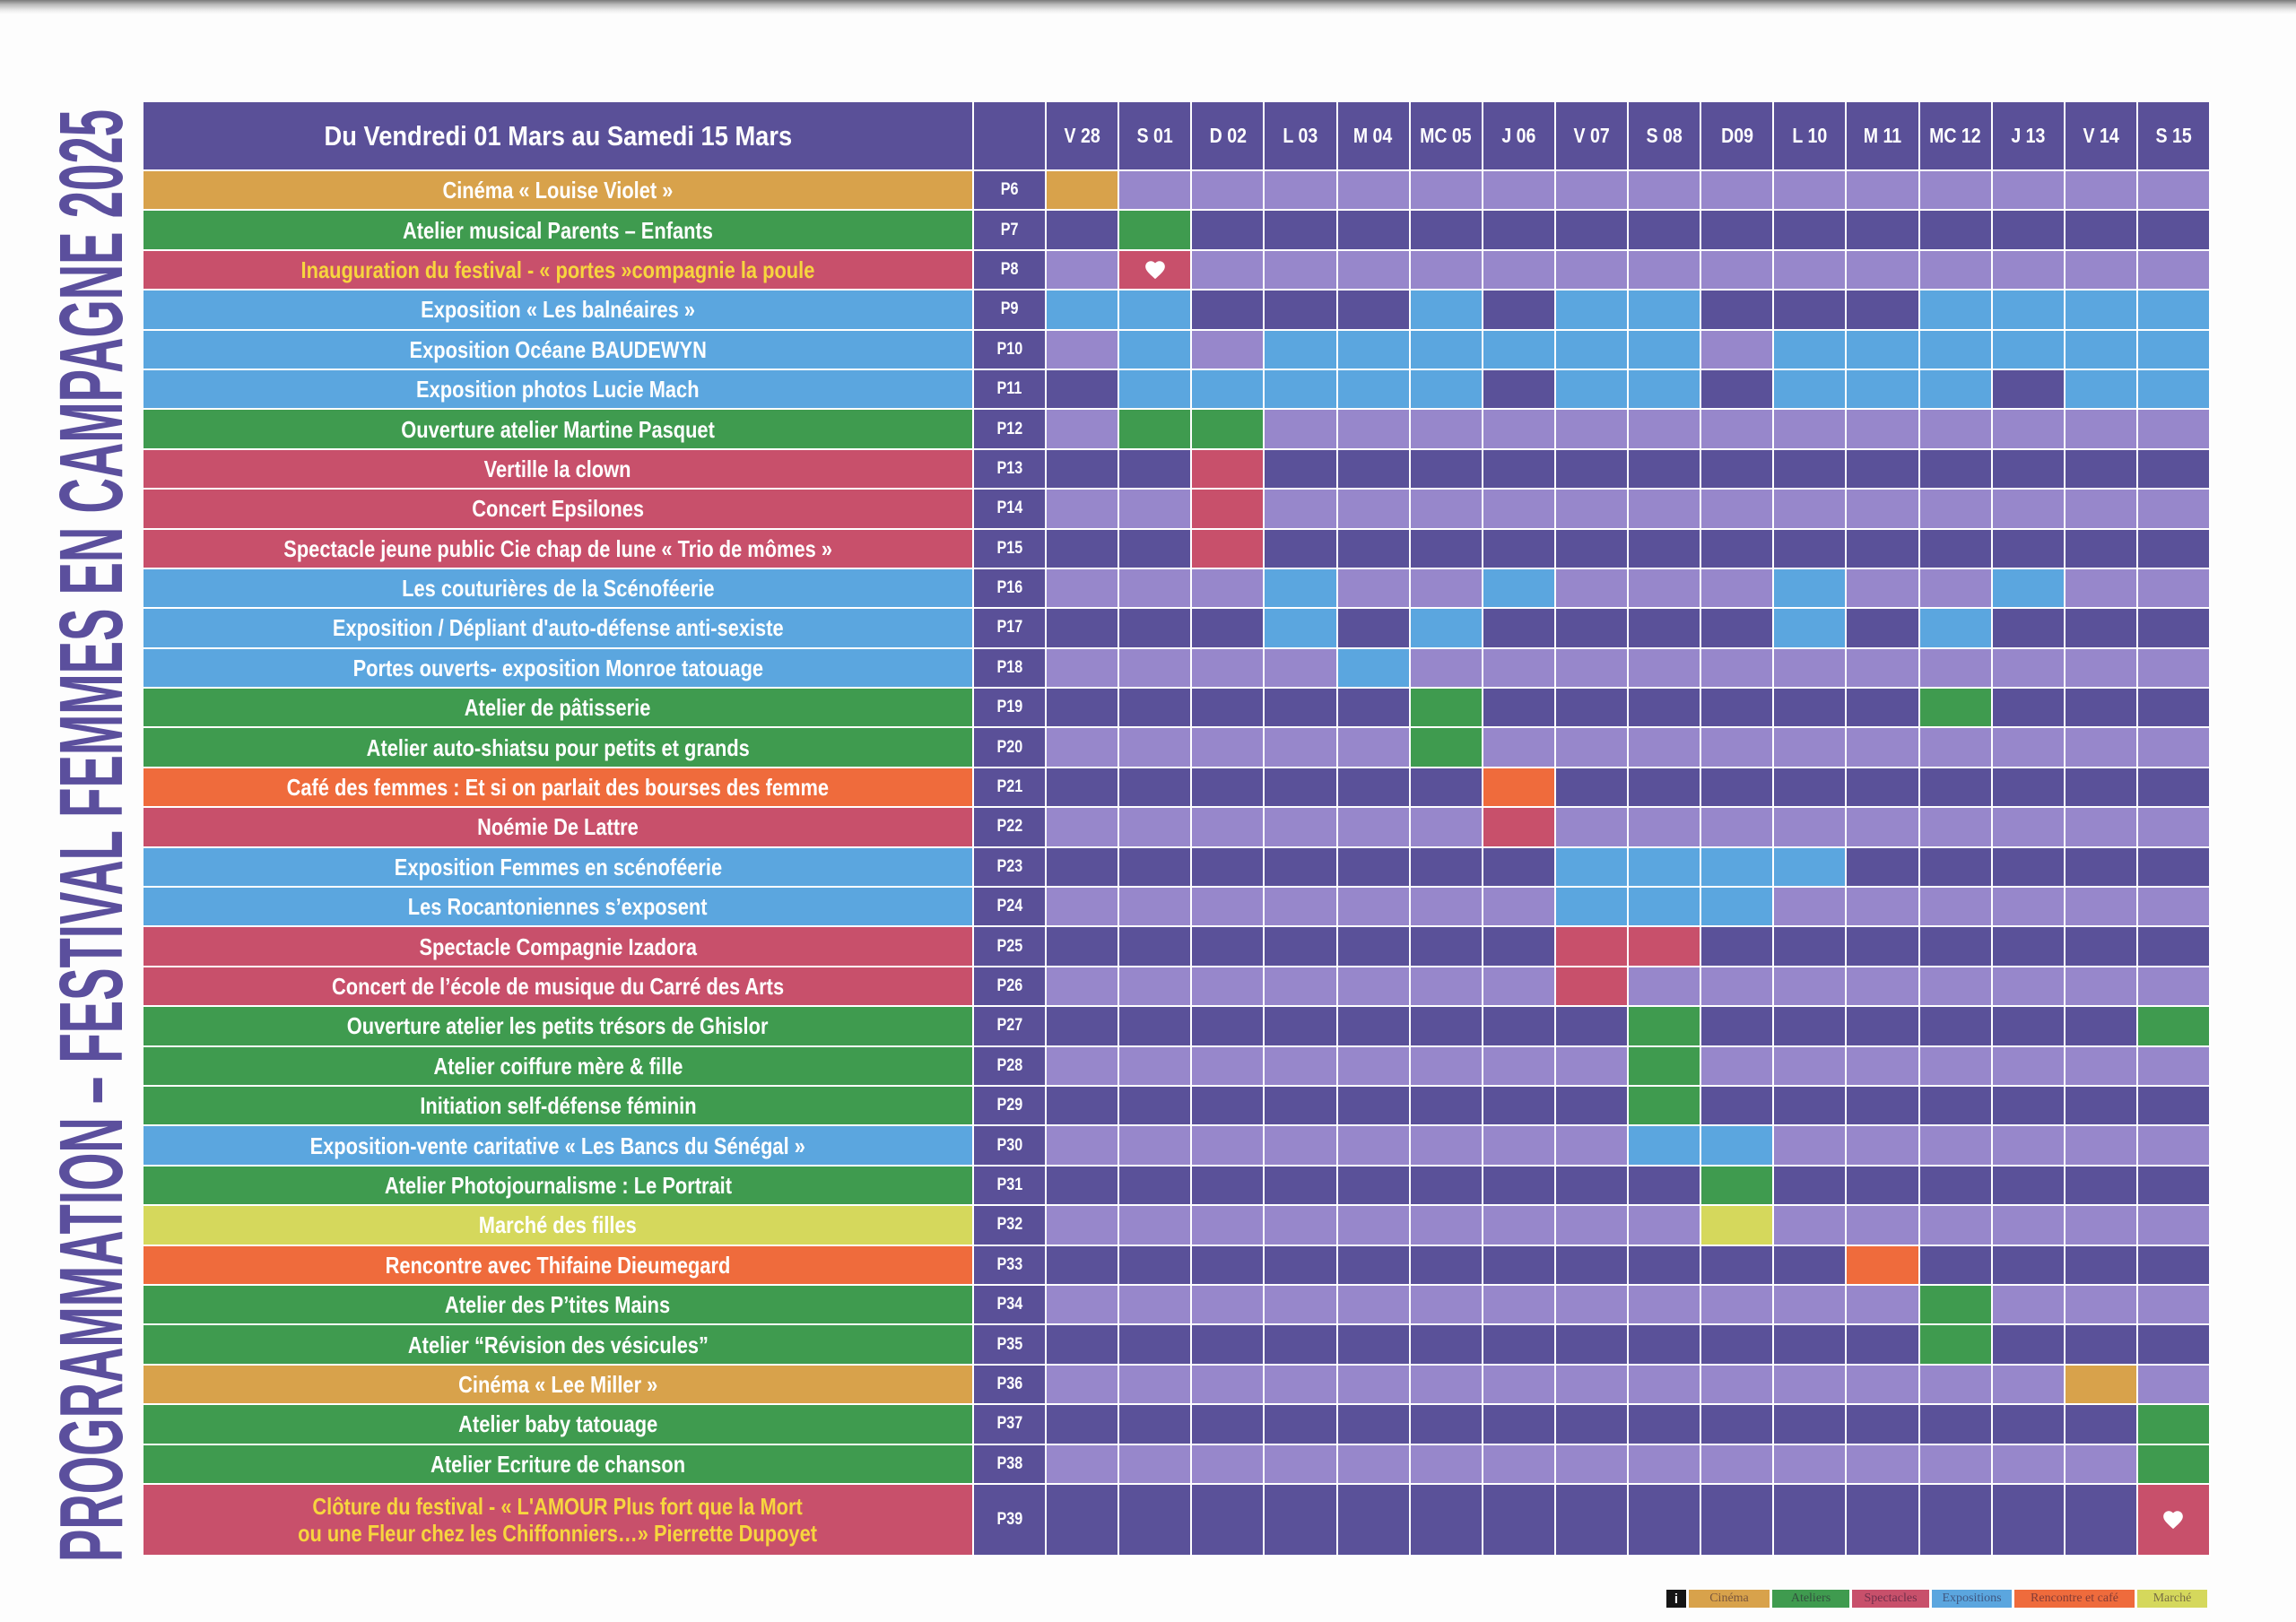 This screenshot has width=2296, height=1622. What do you see at coordinates (1009, 229) in the screenshot?
I see `page-ref: P7` at bounding box center [1009, 229].